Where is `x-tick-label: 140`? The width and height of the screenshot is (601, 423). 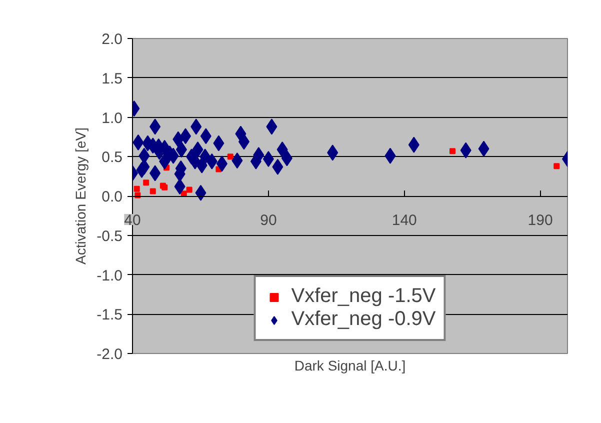
x-tick-label: 140 is located at coordinates (404, 220).